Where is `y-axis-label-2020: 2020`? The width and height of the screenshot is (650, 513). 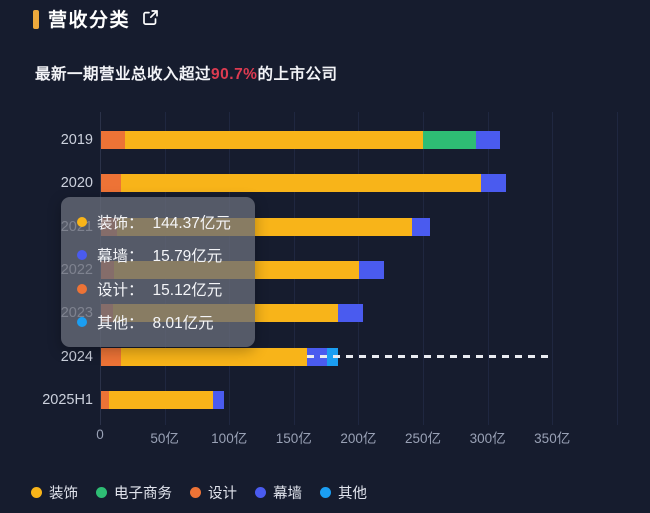
y-axis-label-2020: 2020 is located at coordinates (76, 183).